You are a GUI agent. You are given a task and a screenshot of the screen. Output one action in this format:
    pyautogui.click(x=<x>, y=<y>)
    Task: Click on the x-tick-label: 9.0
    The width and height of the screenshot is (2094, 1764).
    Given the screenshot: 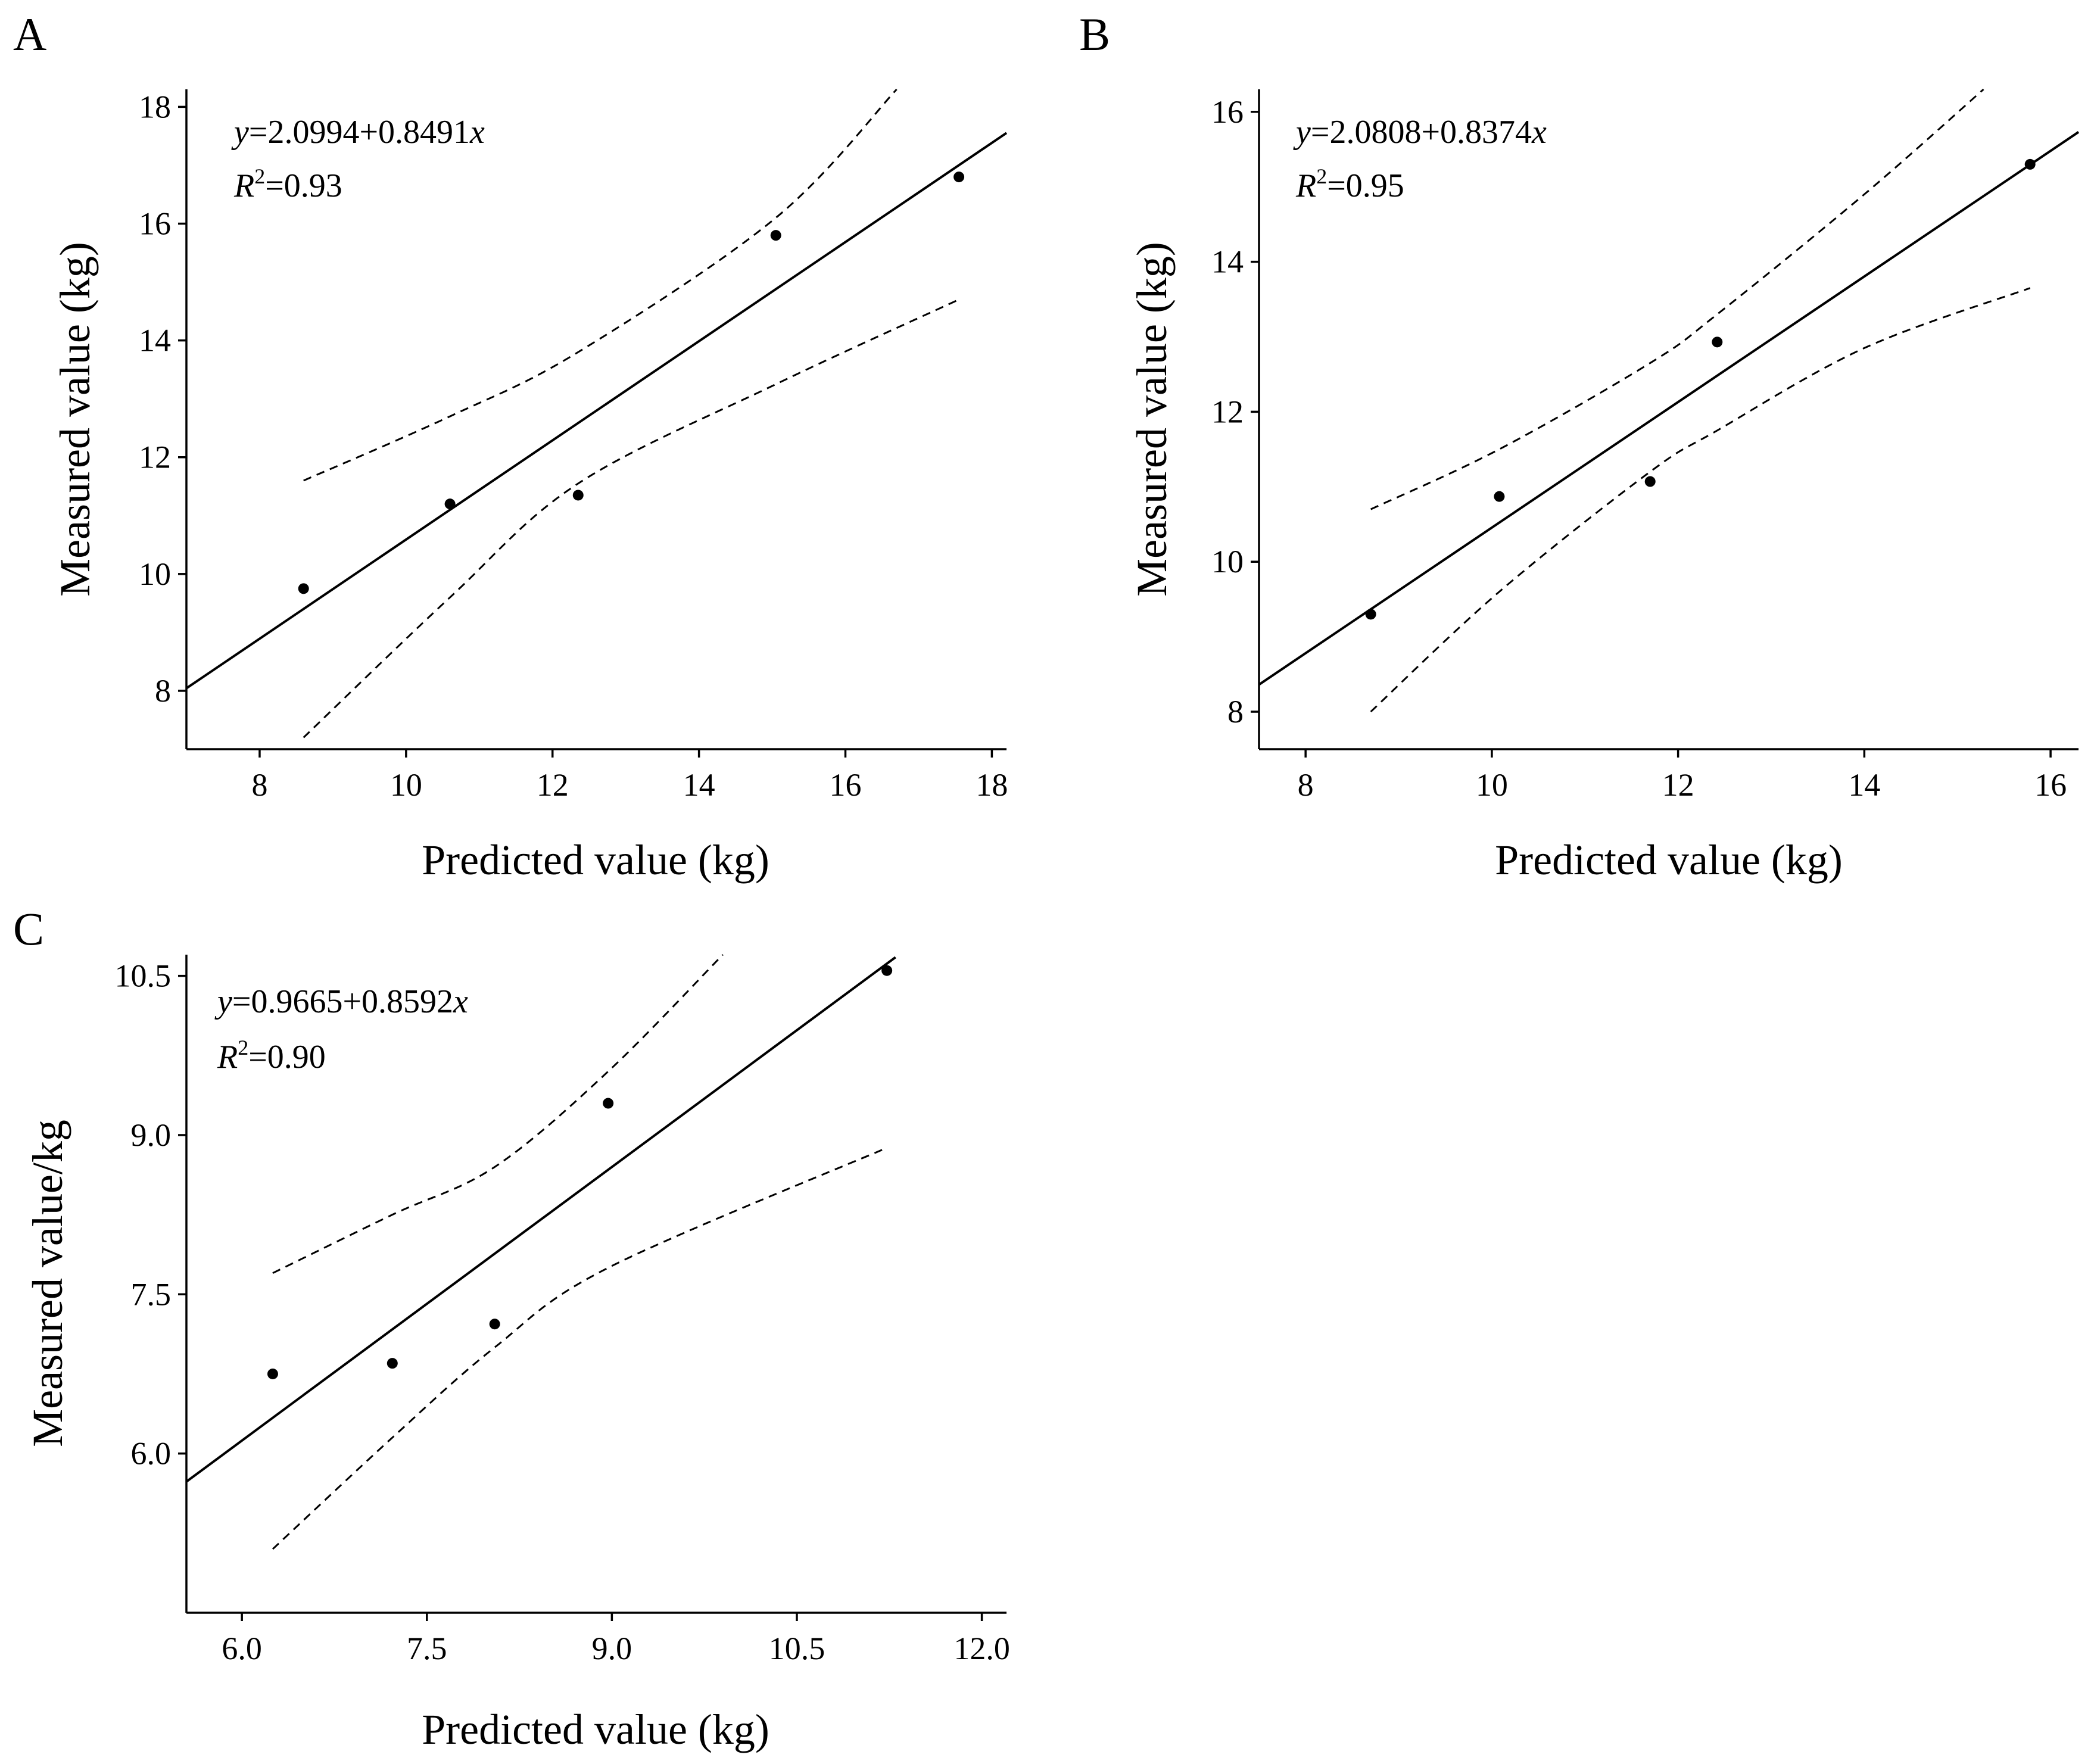 What is the action you would take?
    pyautogui.click(x=612, y=1648)
    